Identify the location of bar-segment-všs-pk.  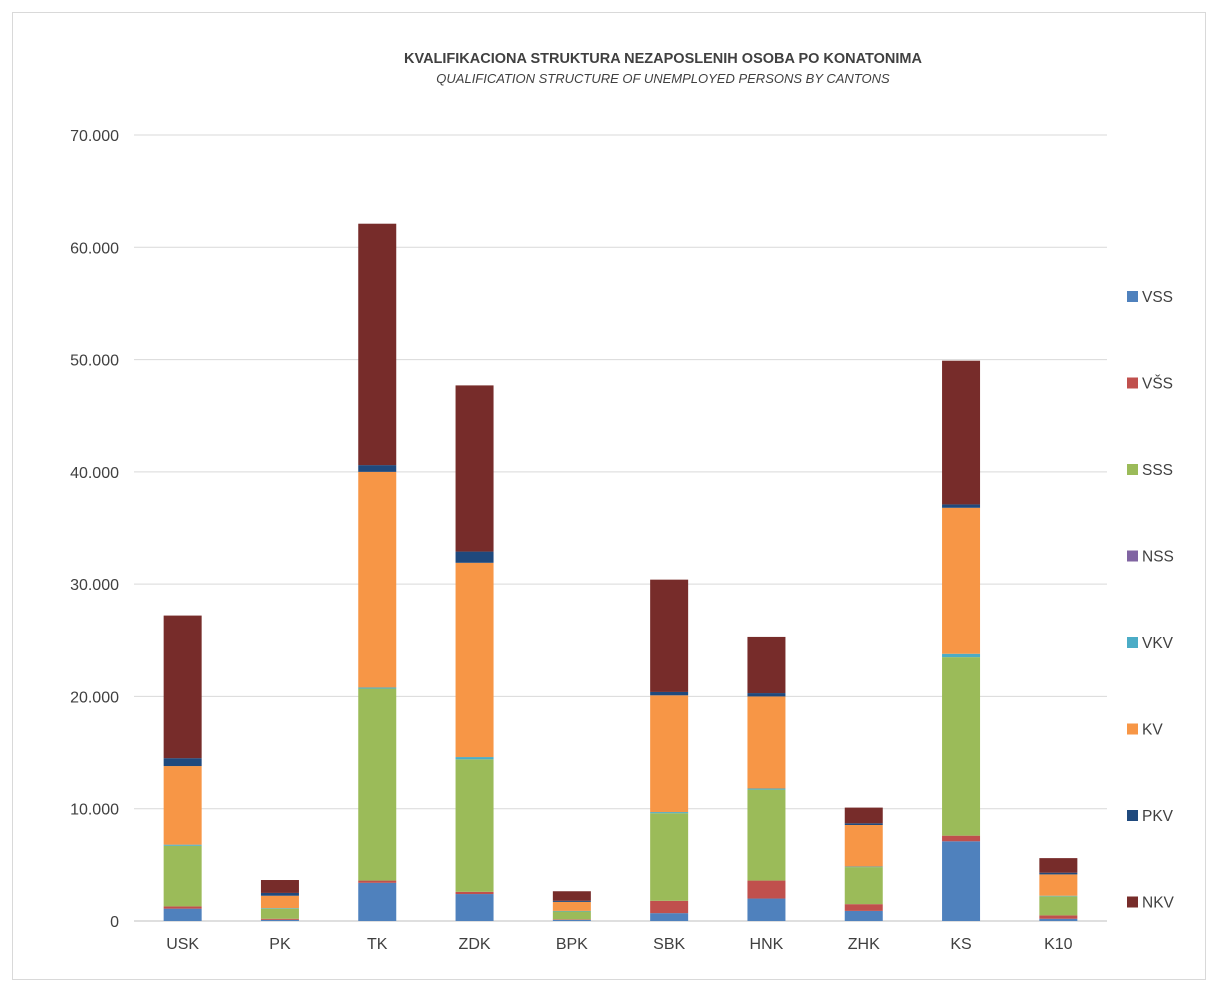
(279, 919).